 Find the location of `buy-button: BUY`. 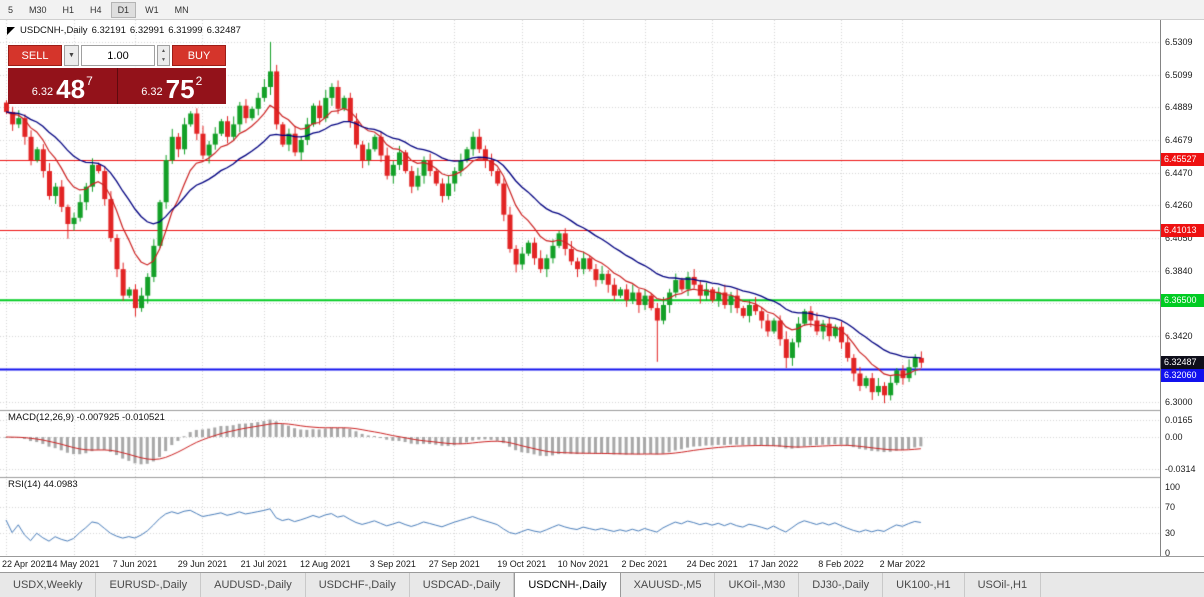

buy-button: BUY is located at coordinates (199, 55).